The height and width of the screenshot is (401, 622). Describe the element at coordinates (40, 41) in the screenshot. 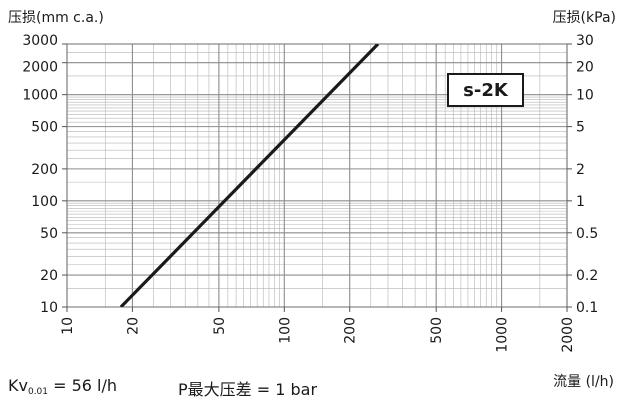

I see `y-tick-label-left: 3000` at that location.